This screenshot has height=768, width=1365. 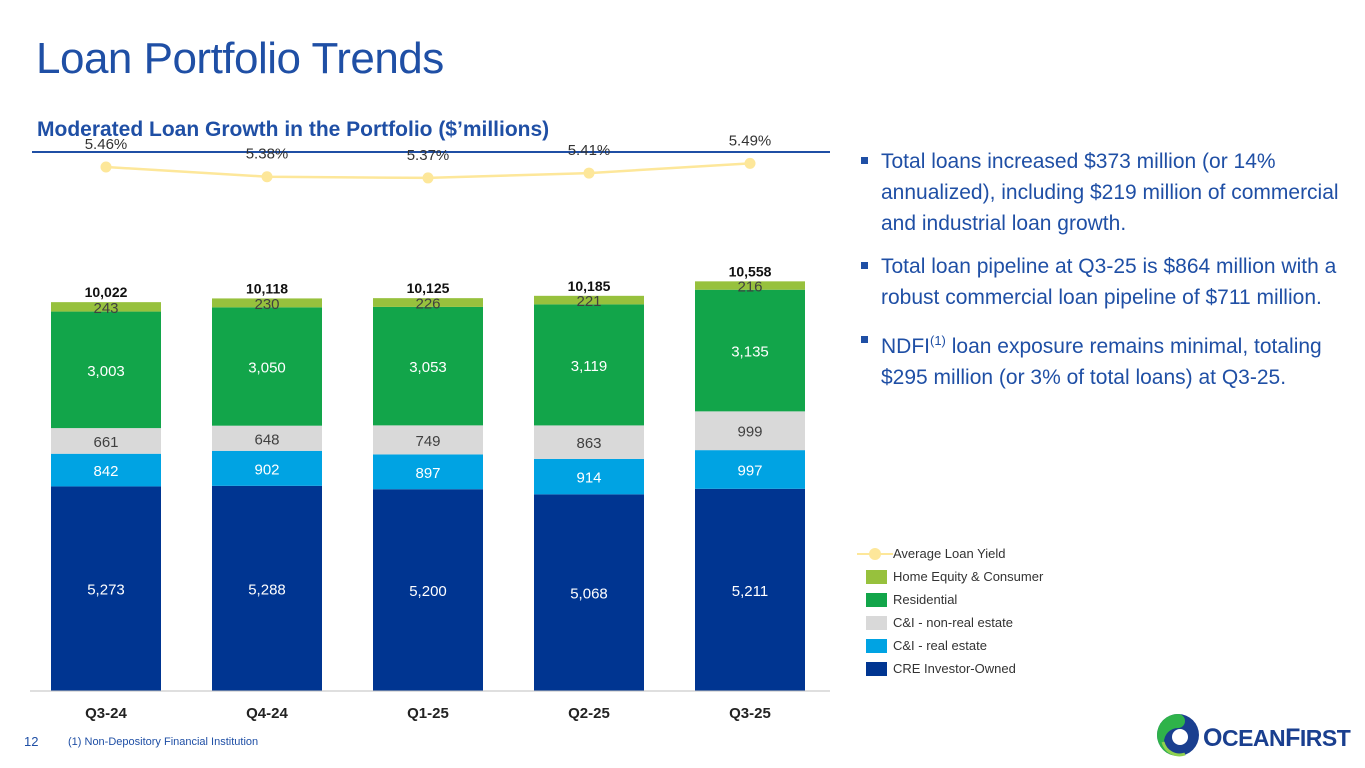 I want to click on x-tick-label: Q3-25, so click(x=750, y=713).